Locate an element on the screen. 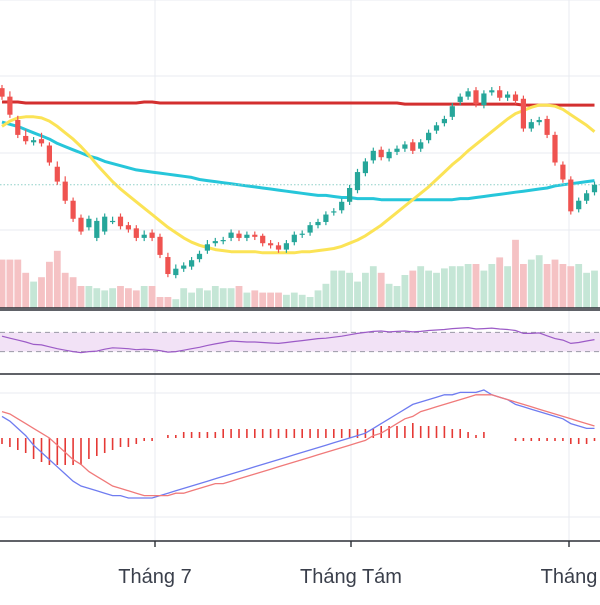 Image resolution: width=600 pixels, height=605 pixels. volume-bars is located at coordinates (299, 273).